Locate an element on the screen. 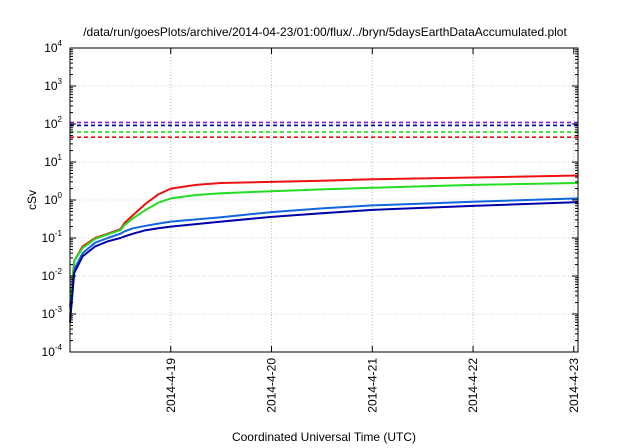 The height and width of the screenshot is (448, 640). y-tick-label: 10¹ is located at coordinates (53, 161).